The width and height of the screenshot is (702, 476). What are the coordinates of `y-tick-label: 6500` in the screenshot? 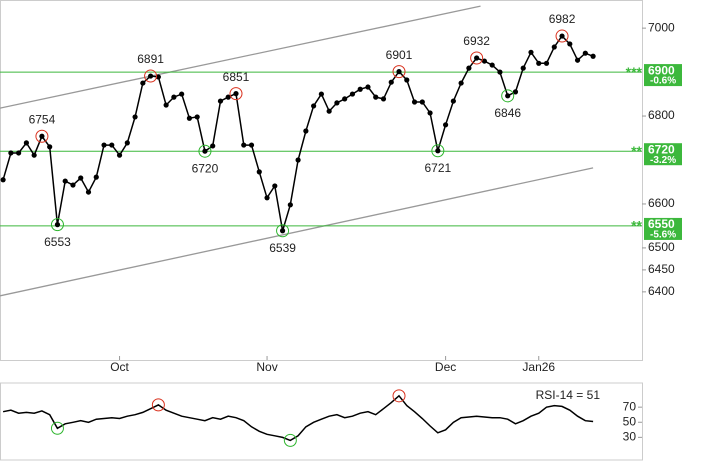 It's located at (661, 247).